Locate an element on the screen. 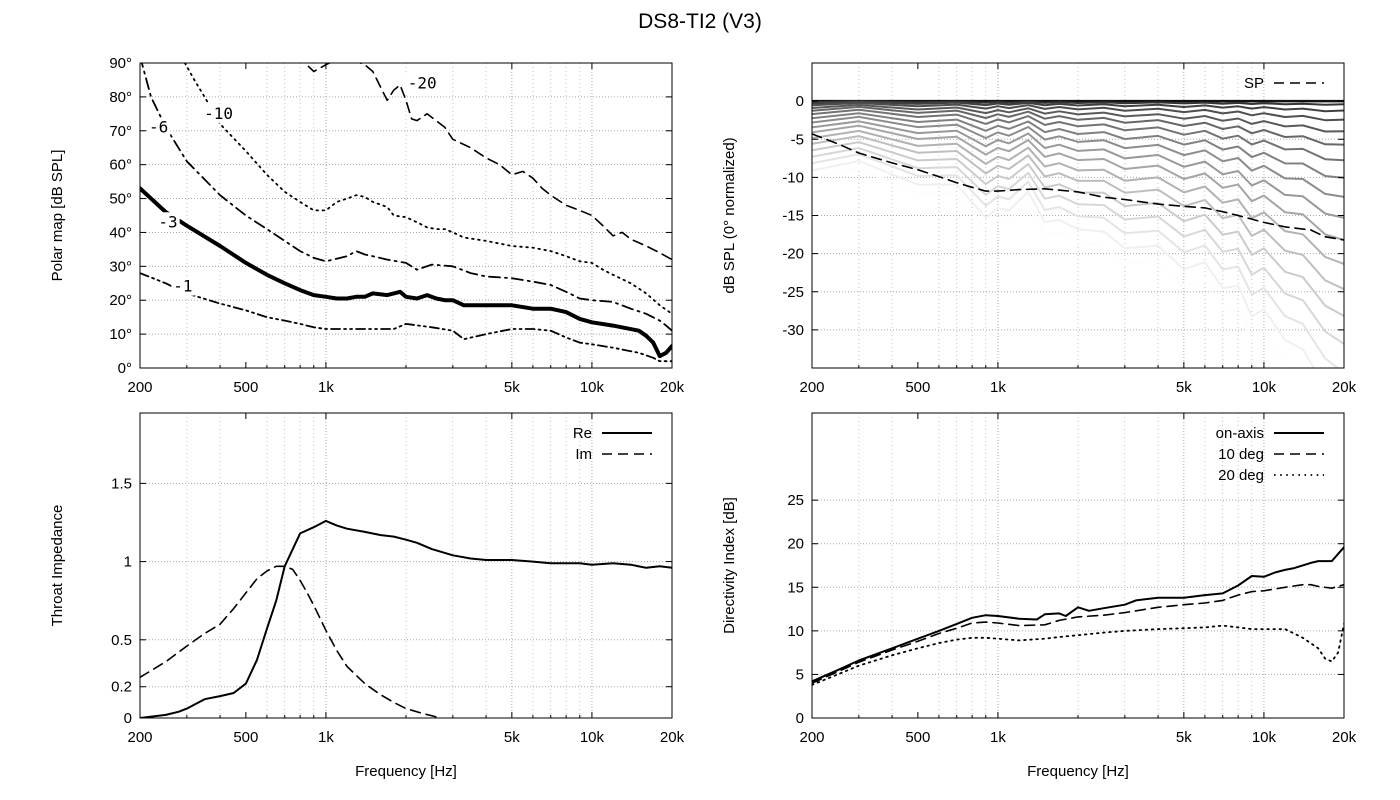 This screenshot has width=1400, height=800. y-tick-label: 0.5 is located at coordinates (121, 640).